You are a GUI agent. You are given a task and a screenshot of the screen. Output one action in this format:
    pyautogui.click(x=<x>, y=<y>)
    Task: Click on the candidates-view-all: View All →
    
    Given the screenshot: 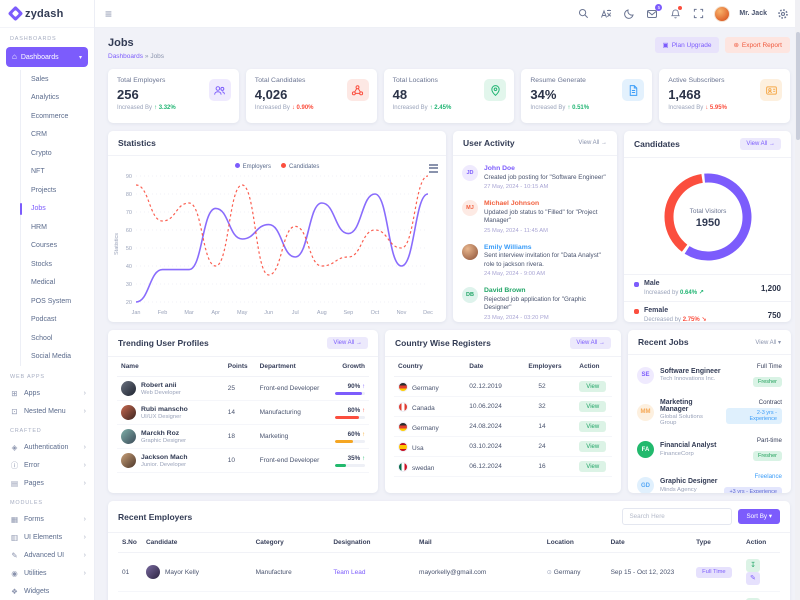 What is the action you would take?
    pyautogui.click(x=760, y=144)
    